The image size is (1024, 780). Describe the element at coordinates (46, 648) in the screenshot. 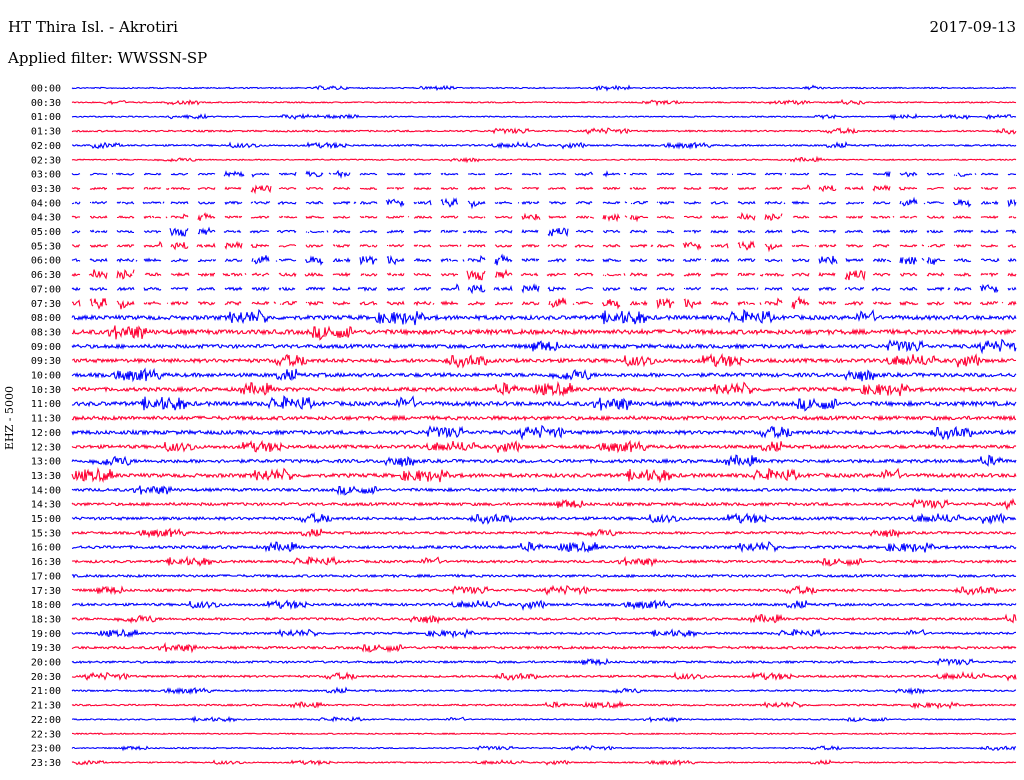

I see `row-time-label: 19:30` at that location.